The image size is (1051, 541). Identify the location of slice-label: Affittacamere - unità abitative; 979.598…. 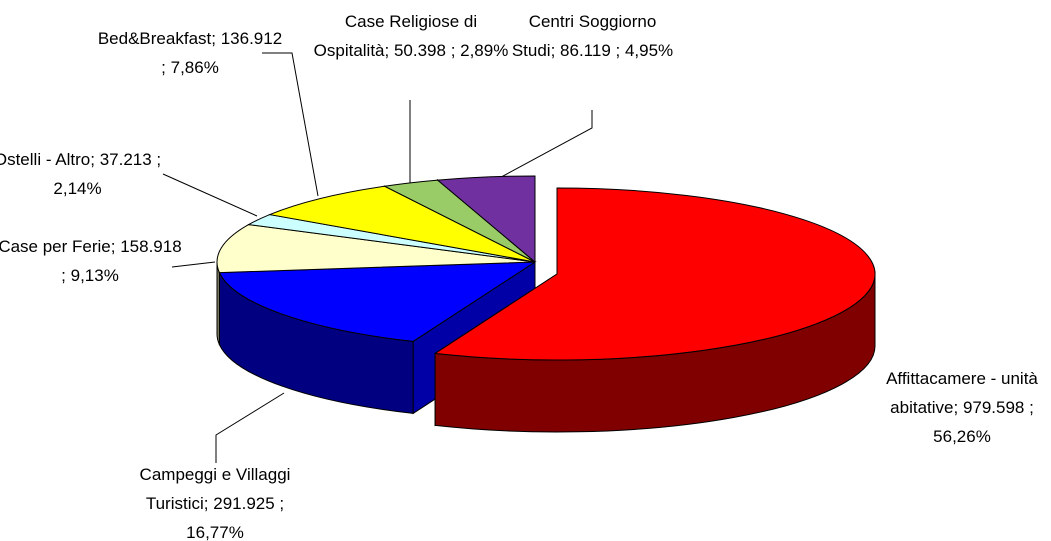
(956, 407).